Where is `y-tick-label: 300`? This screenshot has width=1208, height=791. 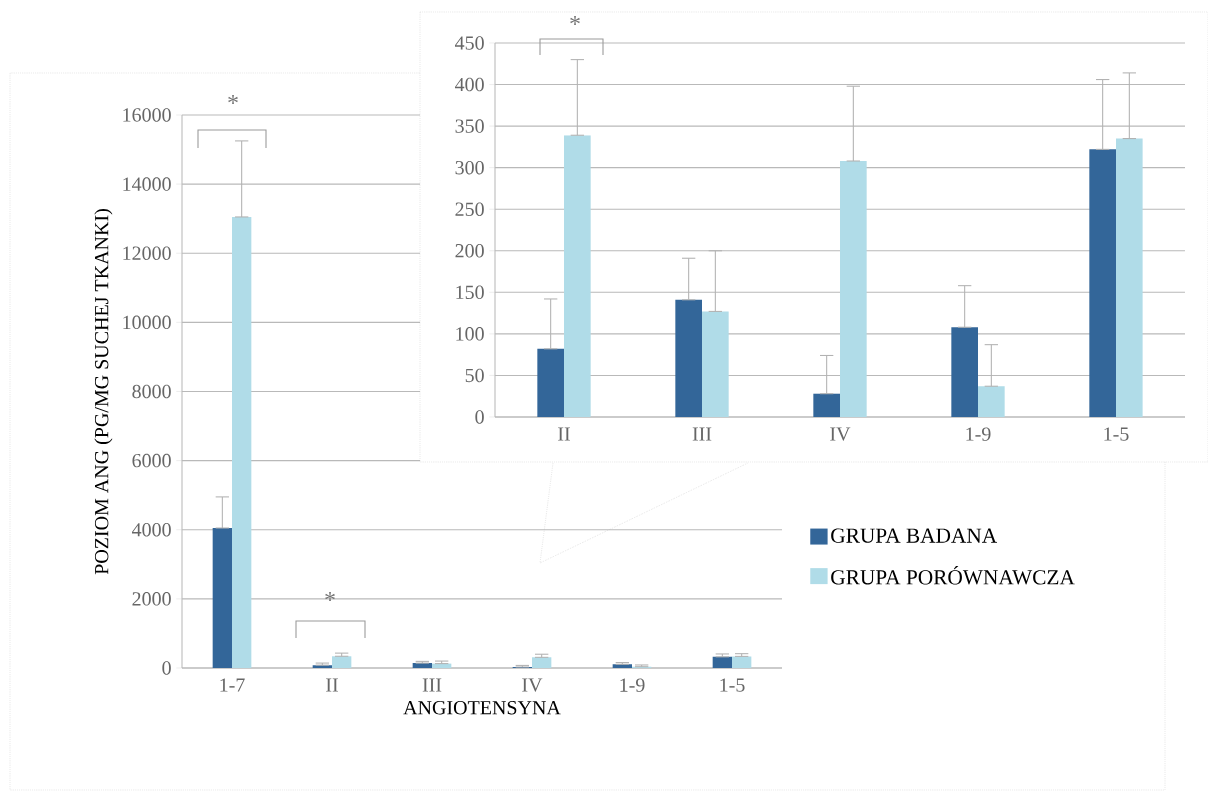
y-tick-label: 300 is located at coordinates (469, 167).